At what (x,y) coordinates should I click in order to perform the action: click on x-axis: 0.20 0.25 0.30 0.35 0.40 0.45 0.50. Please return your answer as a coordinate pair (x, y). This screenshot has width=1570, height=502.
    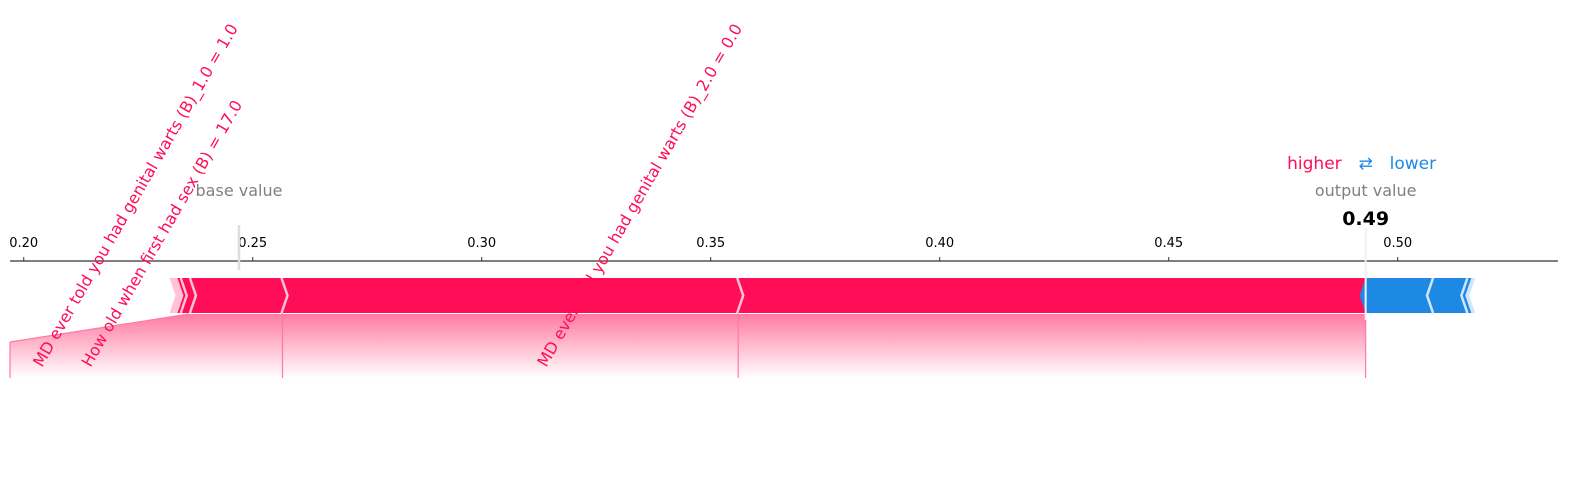
    Looking at the image, I should click on (783, 249).